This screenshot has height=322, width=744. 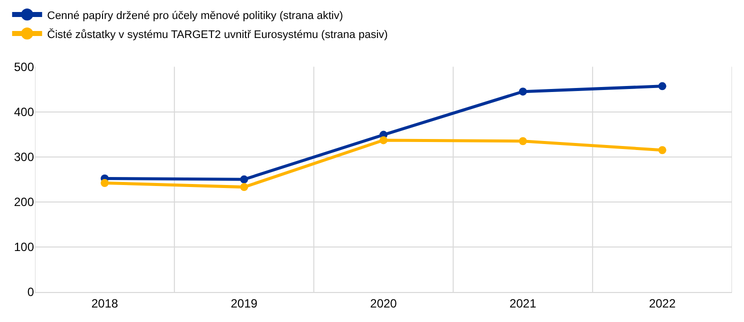 What do you see at coordinates (24, 202) in the screenshot?
I see `y-tick-label: 200` at bounding box center [24, 202].